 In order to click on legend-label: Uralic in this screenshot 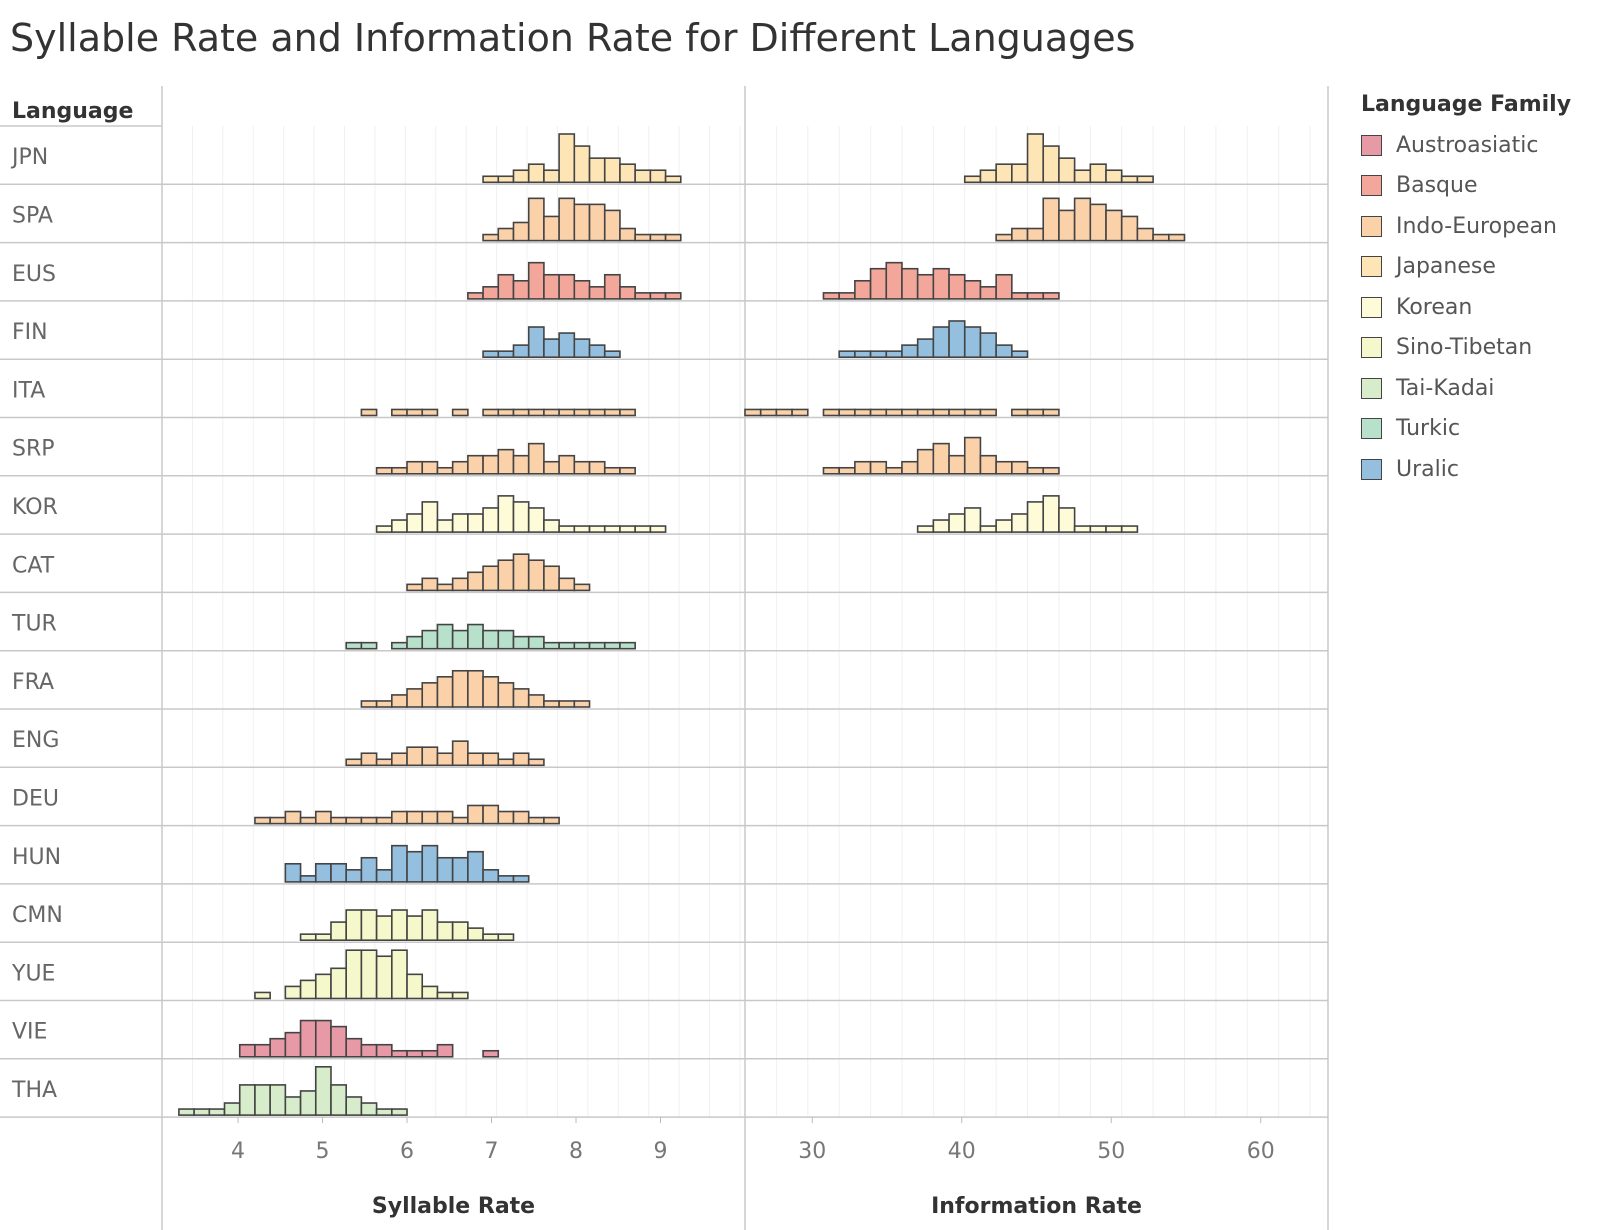, I will do `click(1427, 469)`.